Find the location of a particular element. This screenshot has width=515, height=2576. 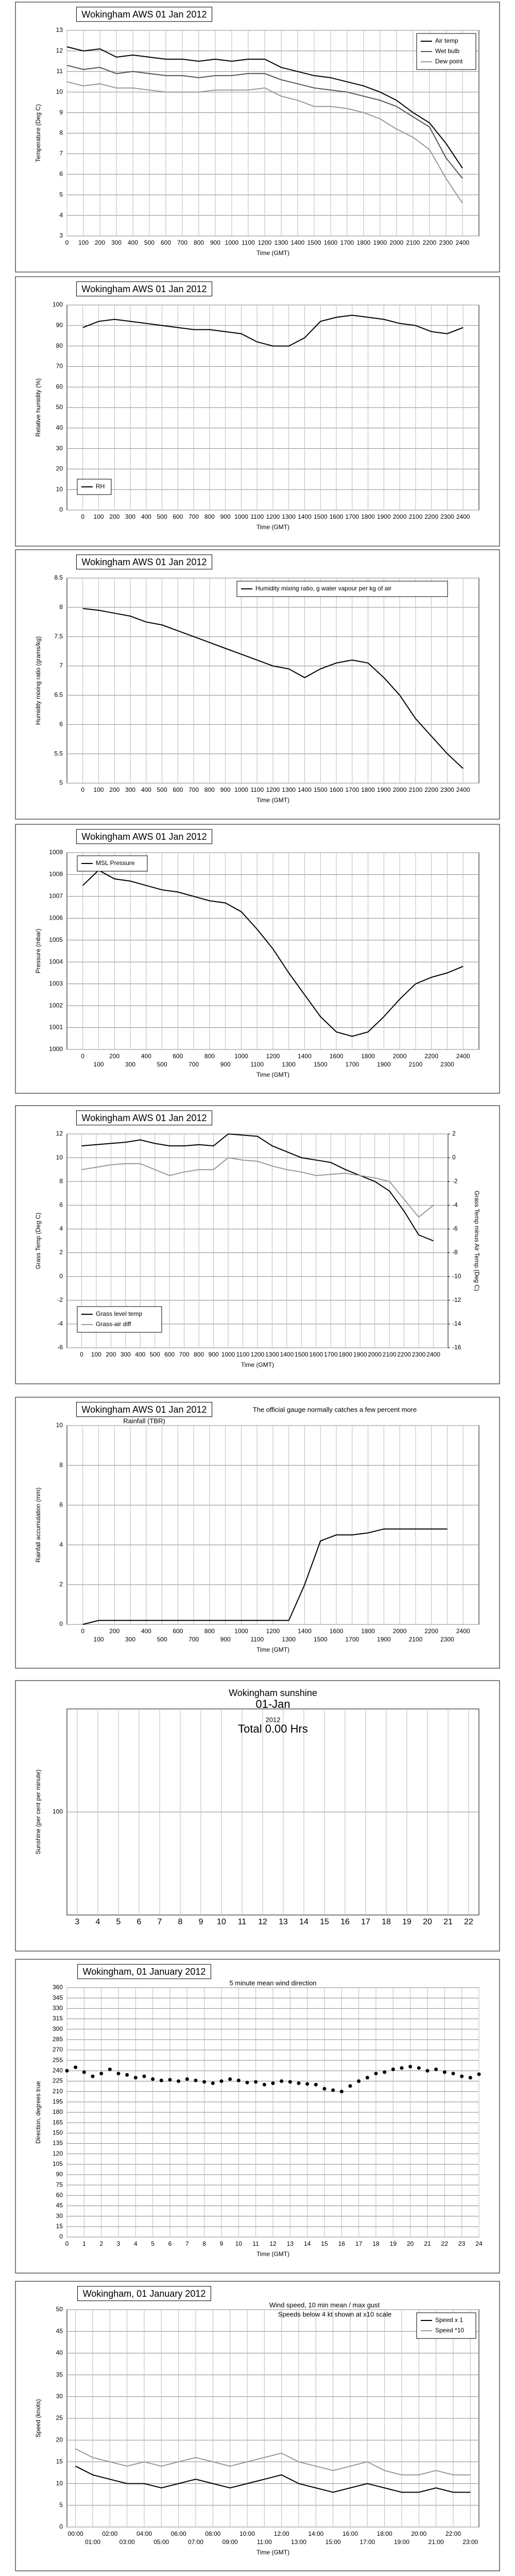

x-tick-label: 5 is located at coordinates (119, 1922).